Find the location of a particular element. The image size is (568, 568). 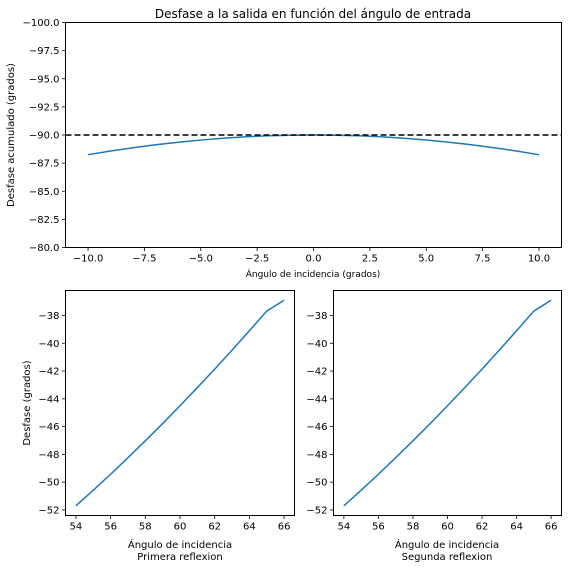

bottom-left-y-label: Desfase (grados) is located at coordinates (27, 402).